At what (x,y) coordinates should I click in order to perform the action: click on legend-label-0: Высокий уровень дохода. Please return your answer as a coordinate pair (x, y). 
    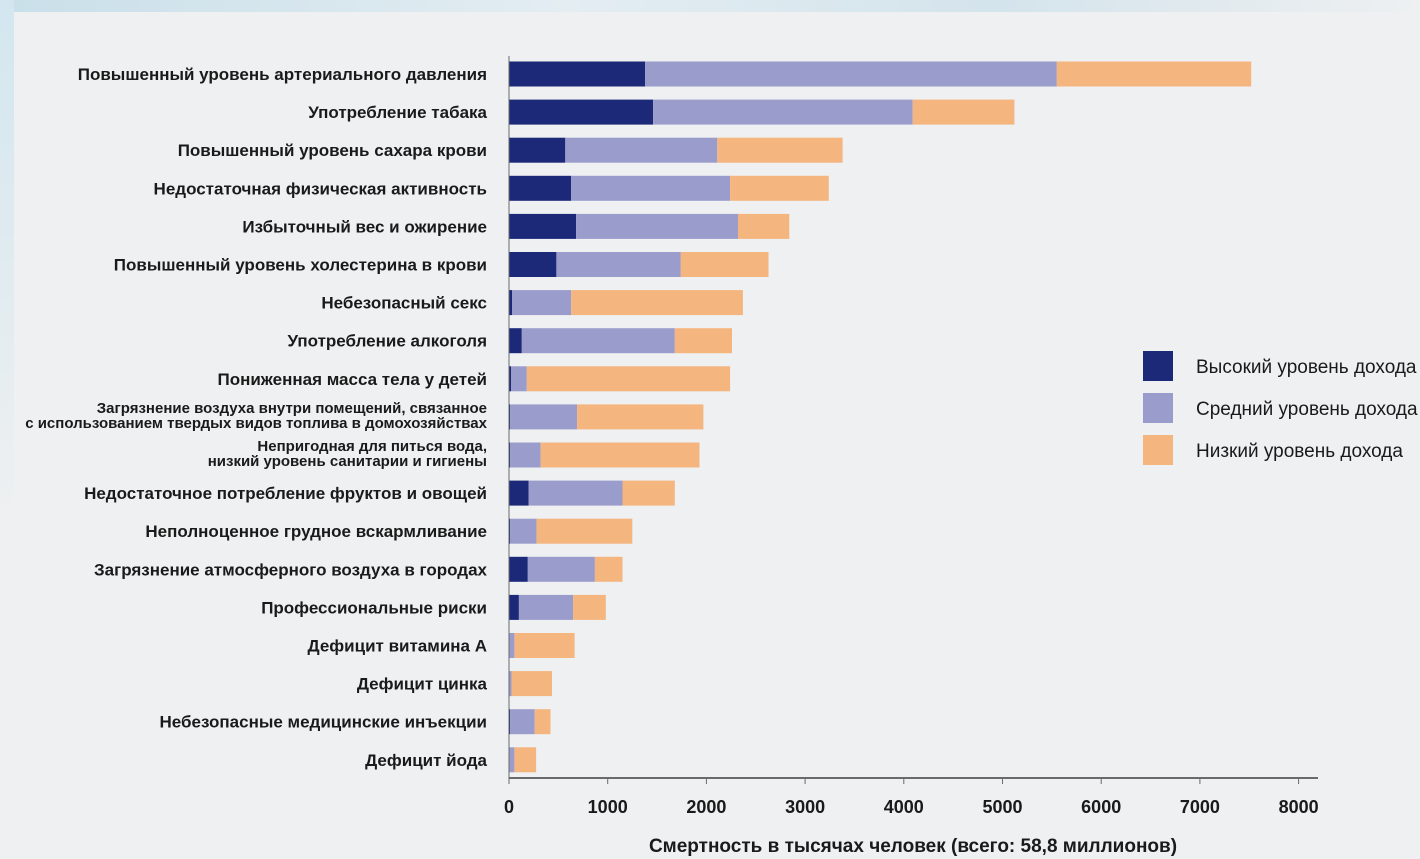
    Looking at the image, I should click on (1306, 367).